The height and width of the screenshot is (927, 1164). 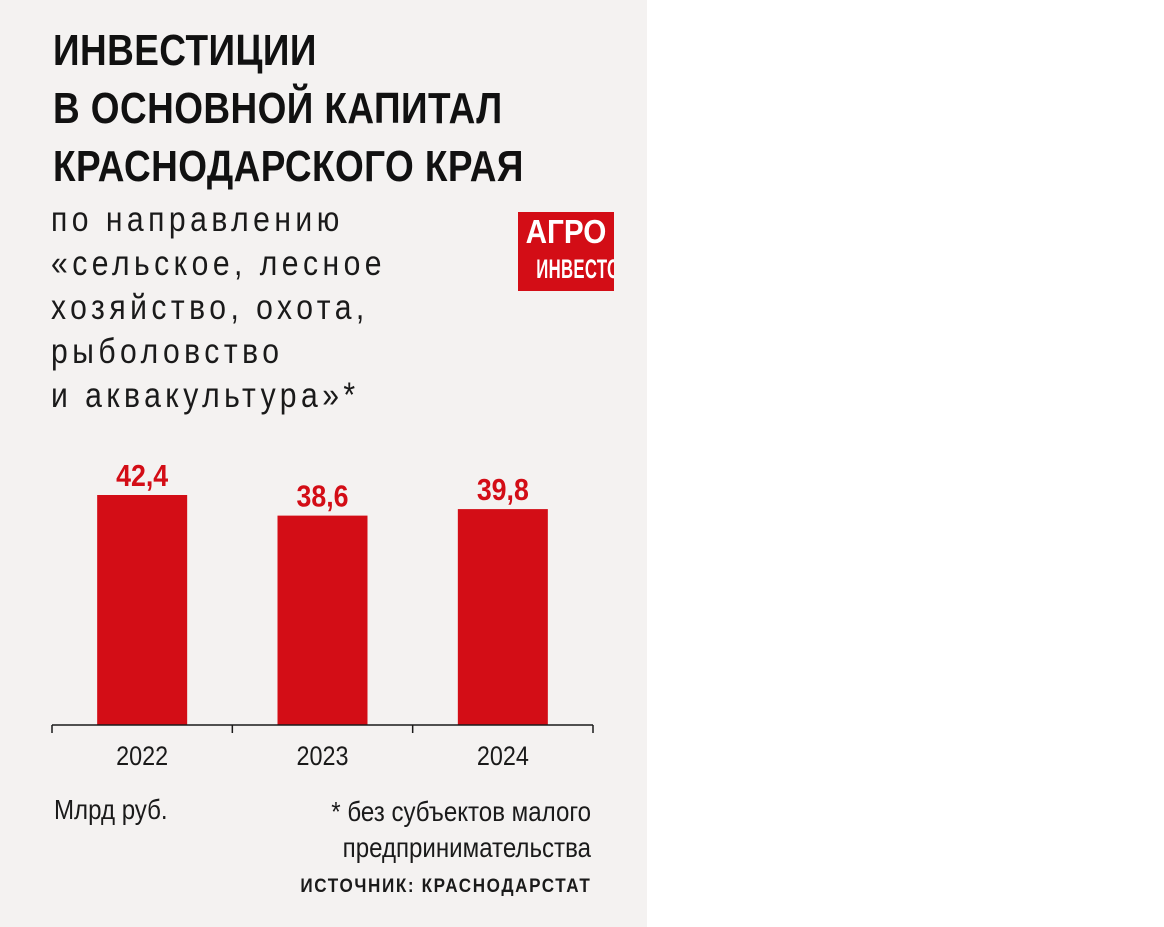 I want to click on x-tick-label-2022: 2022, so click(x=142, y=756).